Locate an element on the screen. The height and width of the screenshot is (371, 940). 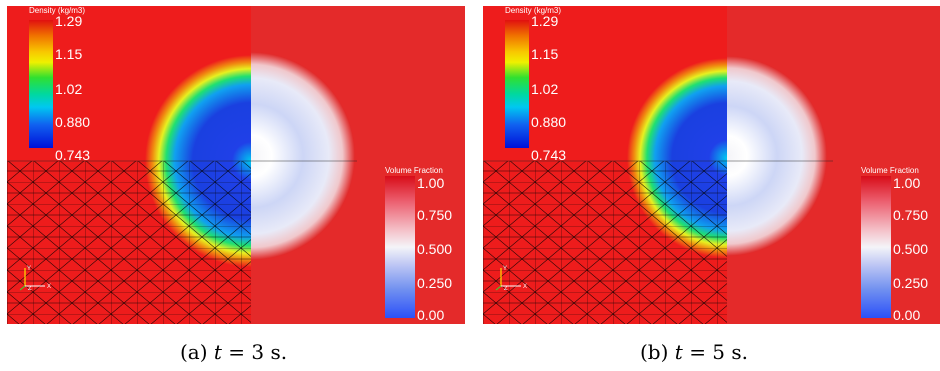
caption-equation: = 3 s. is located at coordinates (258, 352).